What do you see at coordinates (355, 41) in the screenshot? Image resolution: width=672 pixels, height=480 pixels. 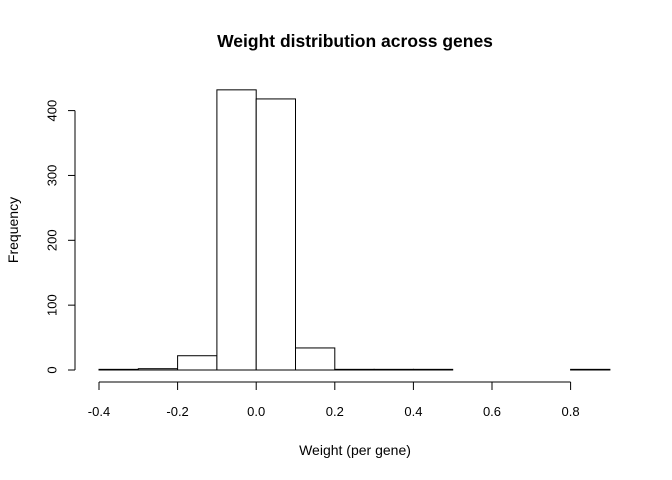 I see `chart-title: Weight distribution across genes` at bounding box center [355, 41].